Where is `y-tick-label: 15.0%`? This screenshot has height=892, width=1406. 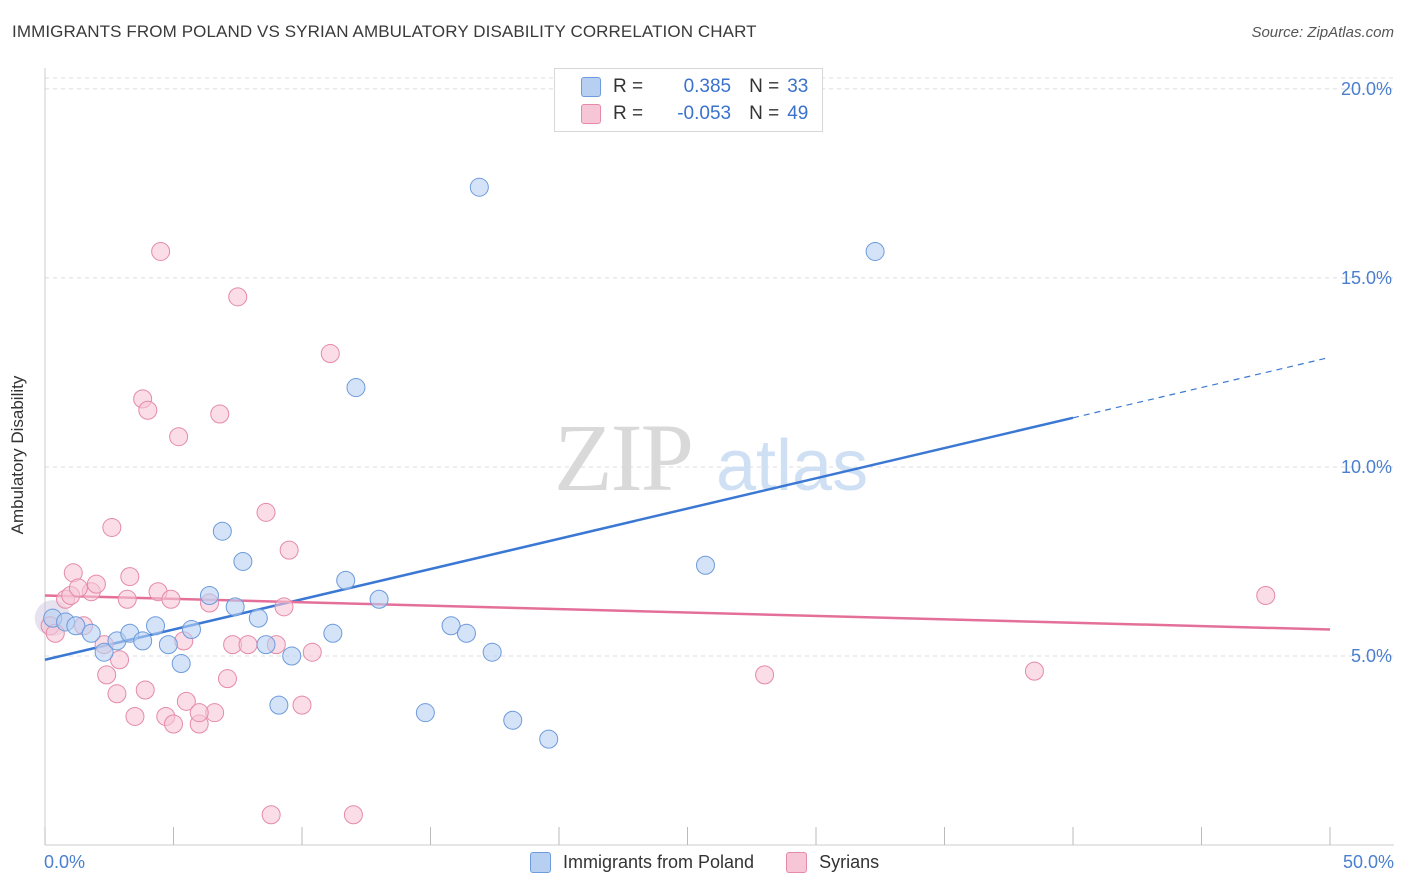
y-tick-label: 15.0% is located at coordinates (1366, 278).